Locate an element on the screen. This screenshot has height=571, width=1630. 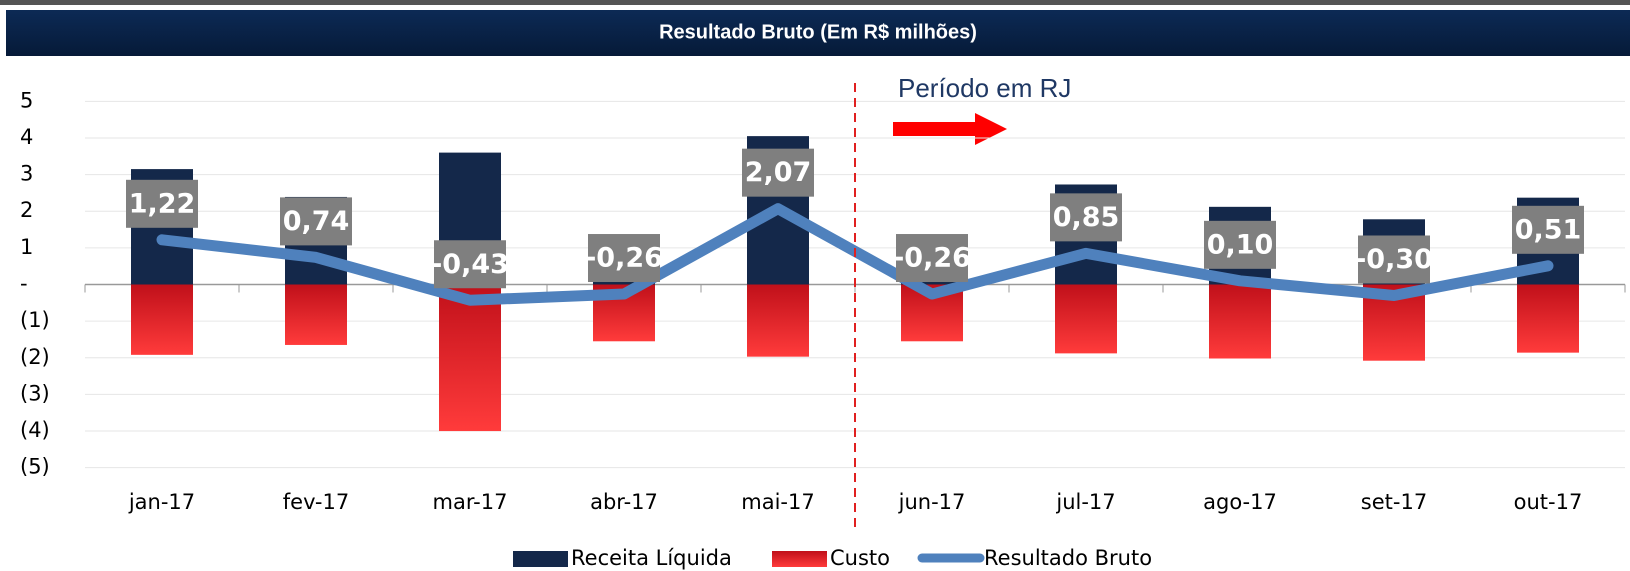
x-tick-label: jul-17 is located at coordinates (1085, 502).